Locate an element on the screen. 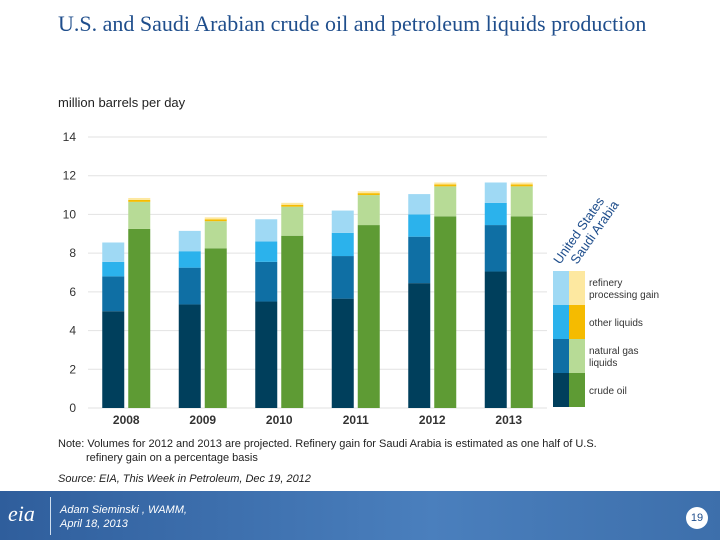 This screenshot has height=540, width=720. footer-caption: Adam Sieminski , WAMM, April 18, 2013 is located at coordinates (123, 517).